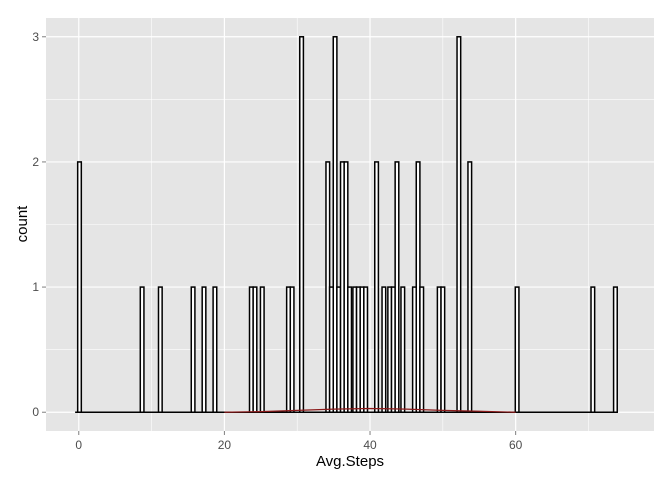 The image size is (672, 480). What do you see at coordinates (39, 224) in the screenshot?
I see `y-axis-ticks: 0 1 2 3` at bounding box center [39, 224].